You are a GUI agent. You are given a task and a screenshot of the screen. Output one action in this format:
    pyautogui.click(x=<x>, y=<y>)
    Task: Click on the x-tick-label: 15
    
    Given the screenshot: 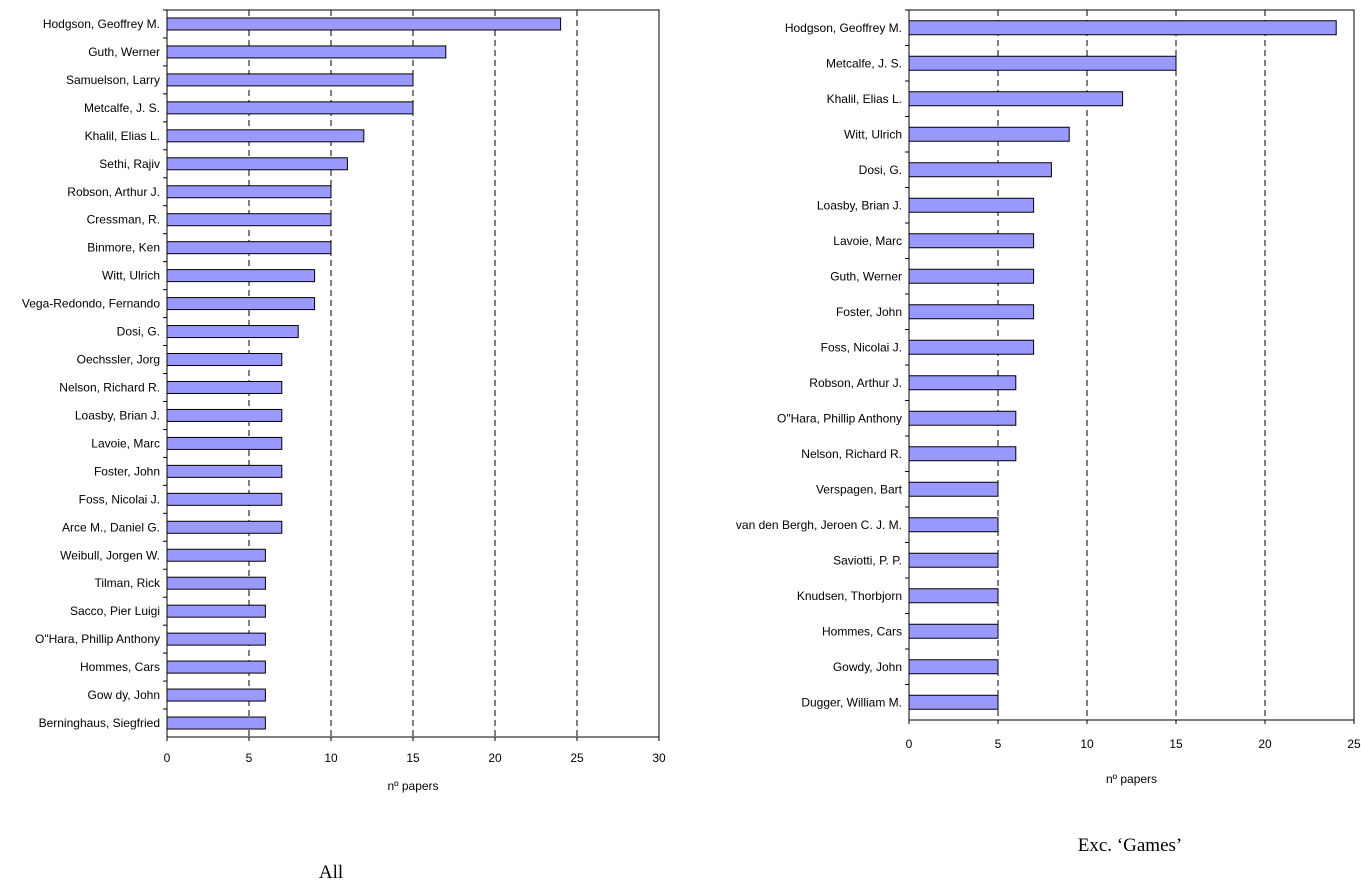 What is the action you would take?
    pyautogui.click(x=413, y=758)
    